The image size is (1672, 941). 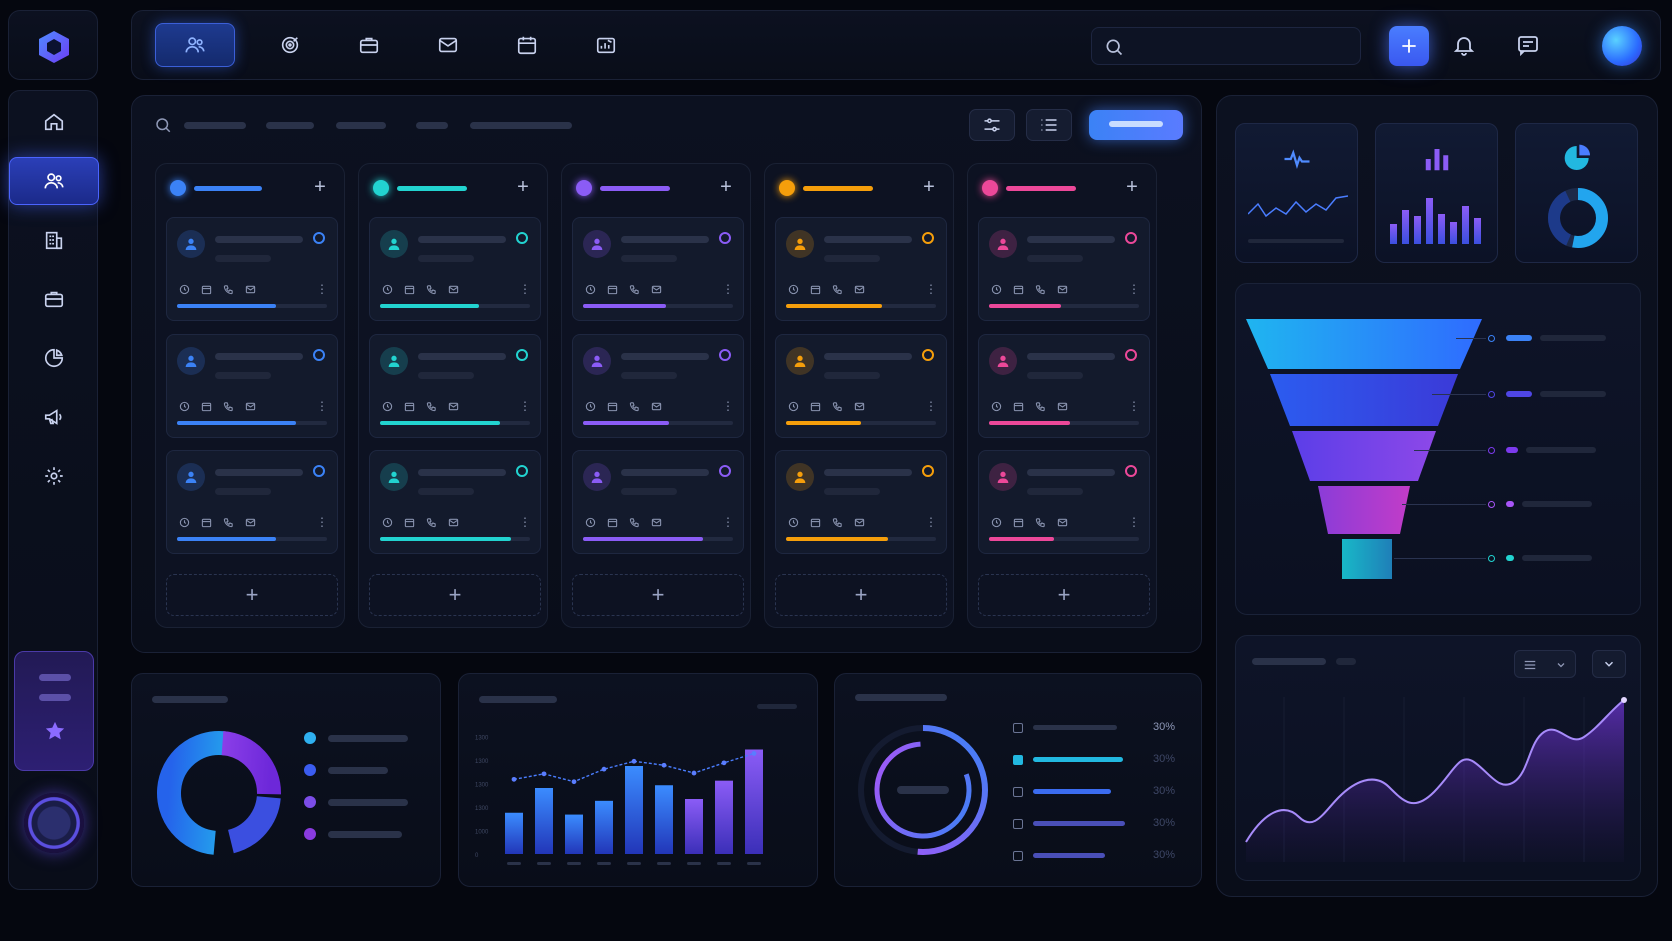 What do you see at coordinates (1576, 193) in the screenshot?
I see `share-mini-card` at bounding box center [1576, 193].